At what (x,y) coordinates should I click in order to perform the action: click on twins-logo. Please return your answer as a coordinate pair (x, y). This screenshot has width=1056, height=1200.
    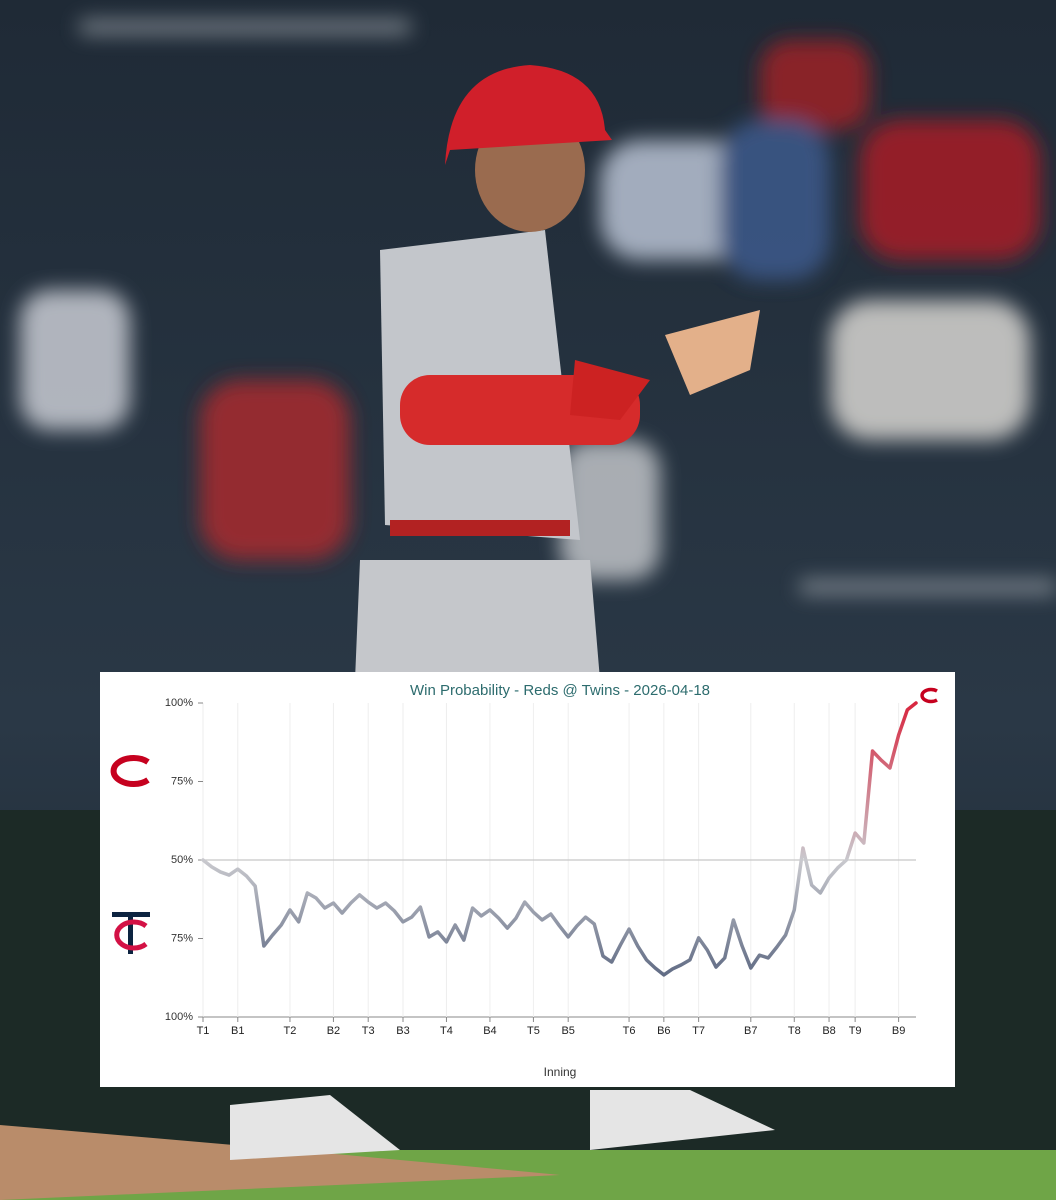
    Looking at the image, I should click on (131, 933).